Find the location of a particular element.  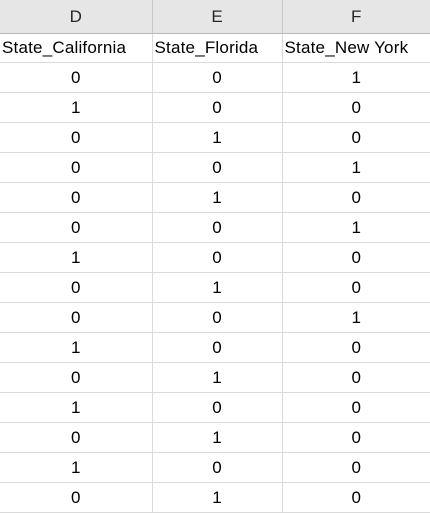

column-header-row: D E F is located at coordinates (215, 17).